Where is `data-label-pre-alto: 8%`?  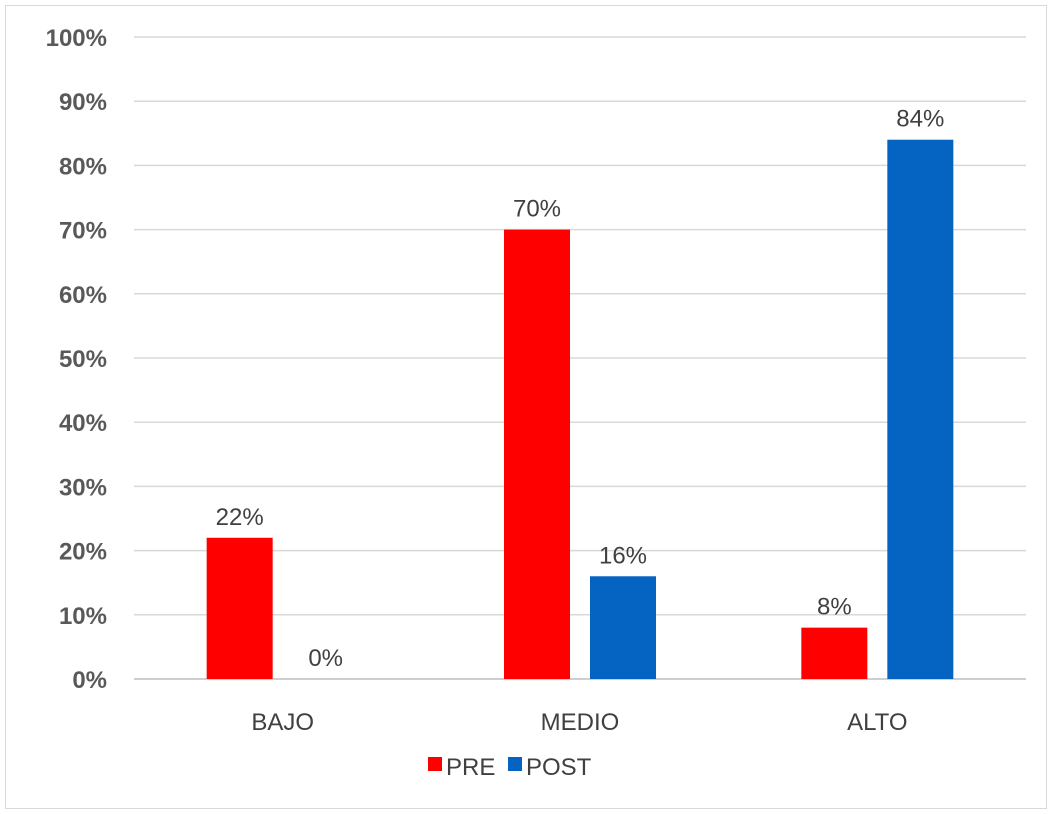
data-label-pre-alto: 8% is located at coordinates (834, 607).